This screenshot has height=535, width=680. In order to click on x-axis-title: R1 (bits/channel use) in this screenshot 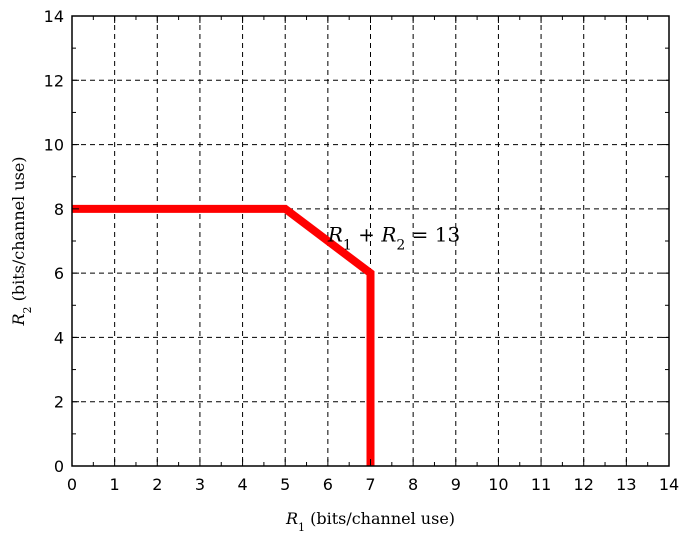, I will do `click(370, 521)`.